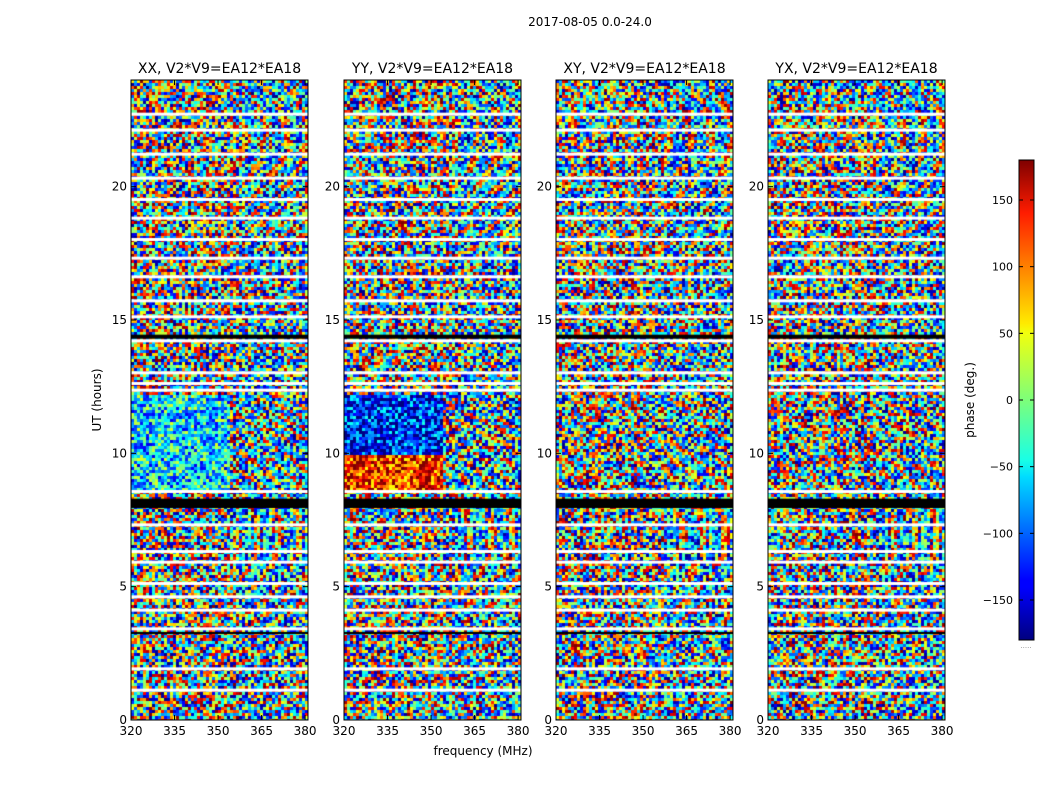  What do you see at coordinates (1002, 267) in the screenshot?
I see `colorbar-tick-label: 100` at bounding box center [1002, 267].